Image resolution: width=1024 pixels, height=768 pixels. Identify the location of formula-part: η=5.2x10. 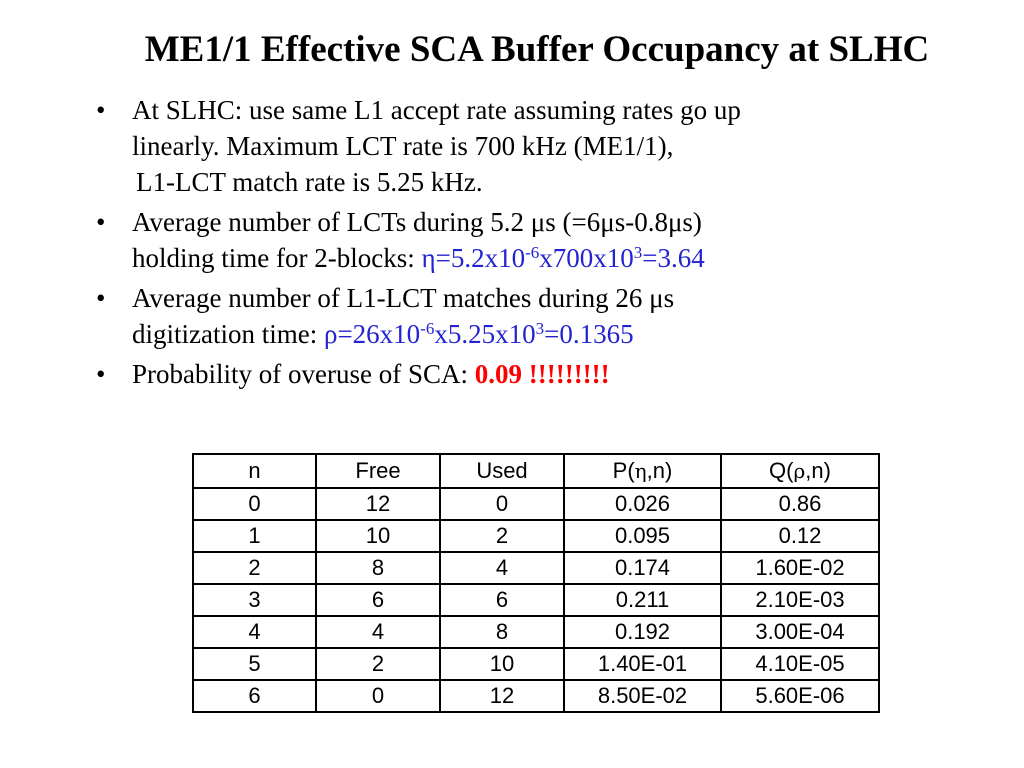
(473, 258).